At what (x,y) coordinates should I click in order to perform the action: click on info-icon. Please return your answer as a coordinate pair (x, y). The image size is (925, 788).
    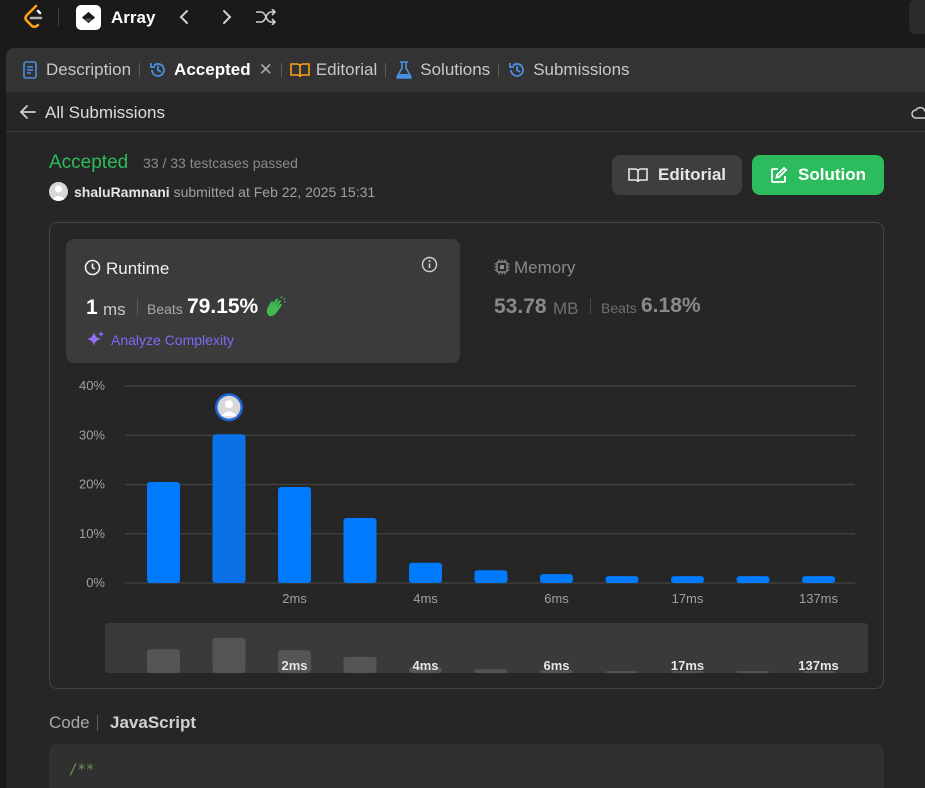
    Looking at the image, I should click on (429, 264).